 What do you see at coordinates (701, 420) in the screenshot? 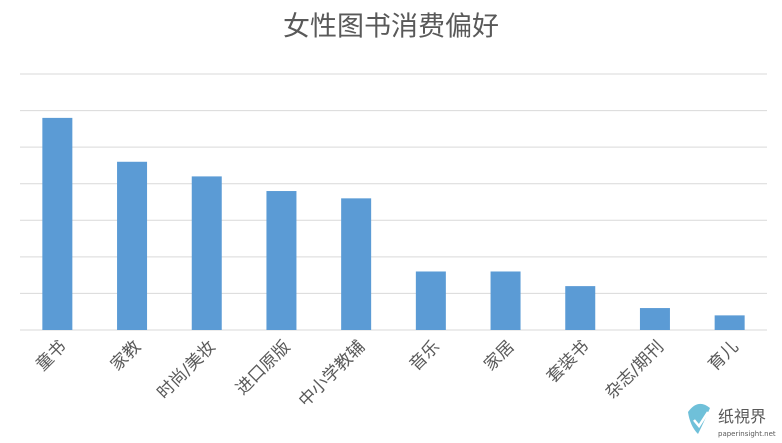
I see `watermark-check` at bounding box center [701, 420].